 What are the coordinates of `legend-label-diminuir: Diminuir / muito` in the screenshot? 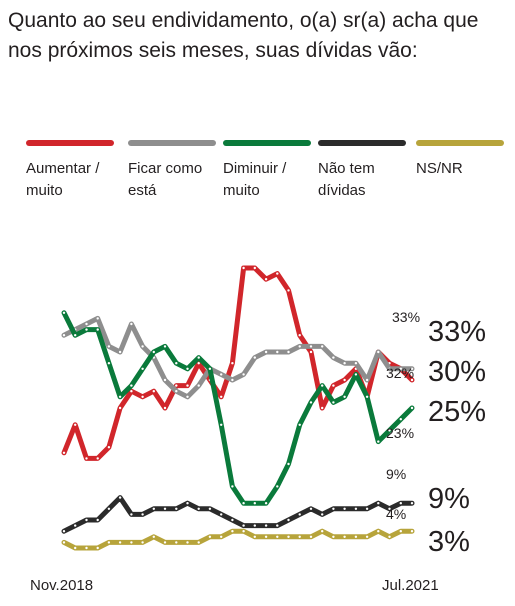 It's located at (255, 179).